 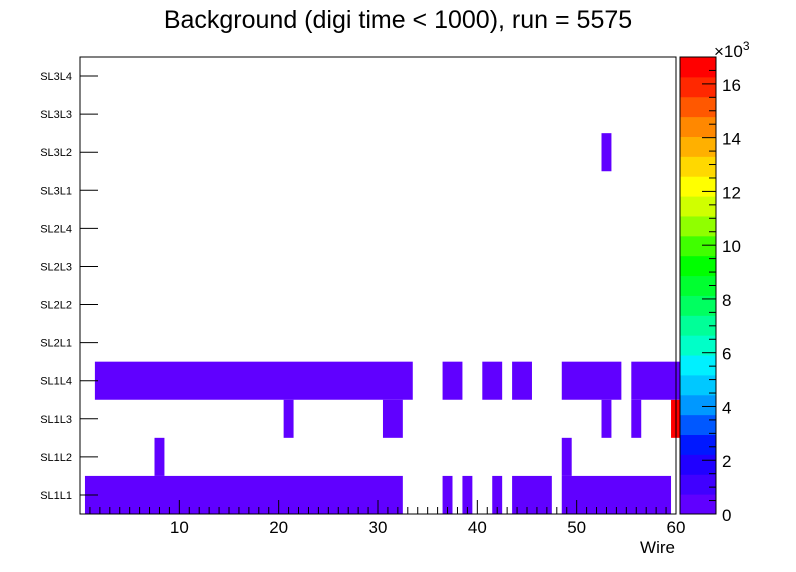 What do you see at coordinates (56, 420) in the screenshot?
I see `y-tick-label: SL1L3` at bounding box center [56, 420].